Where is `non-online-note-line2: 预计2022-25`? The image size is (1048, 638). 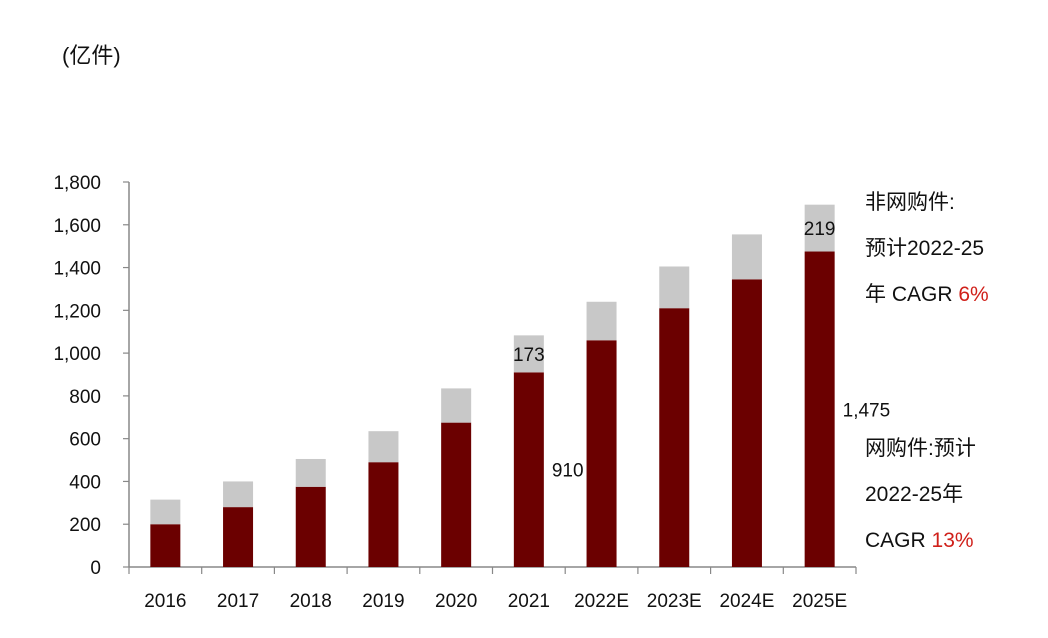
non-online-note-line2: 预计2022-25 is located at coordinates (925, 248).